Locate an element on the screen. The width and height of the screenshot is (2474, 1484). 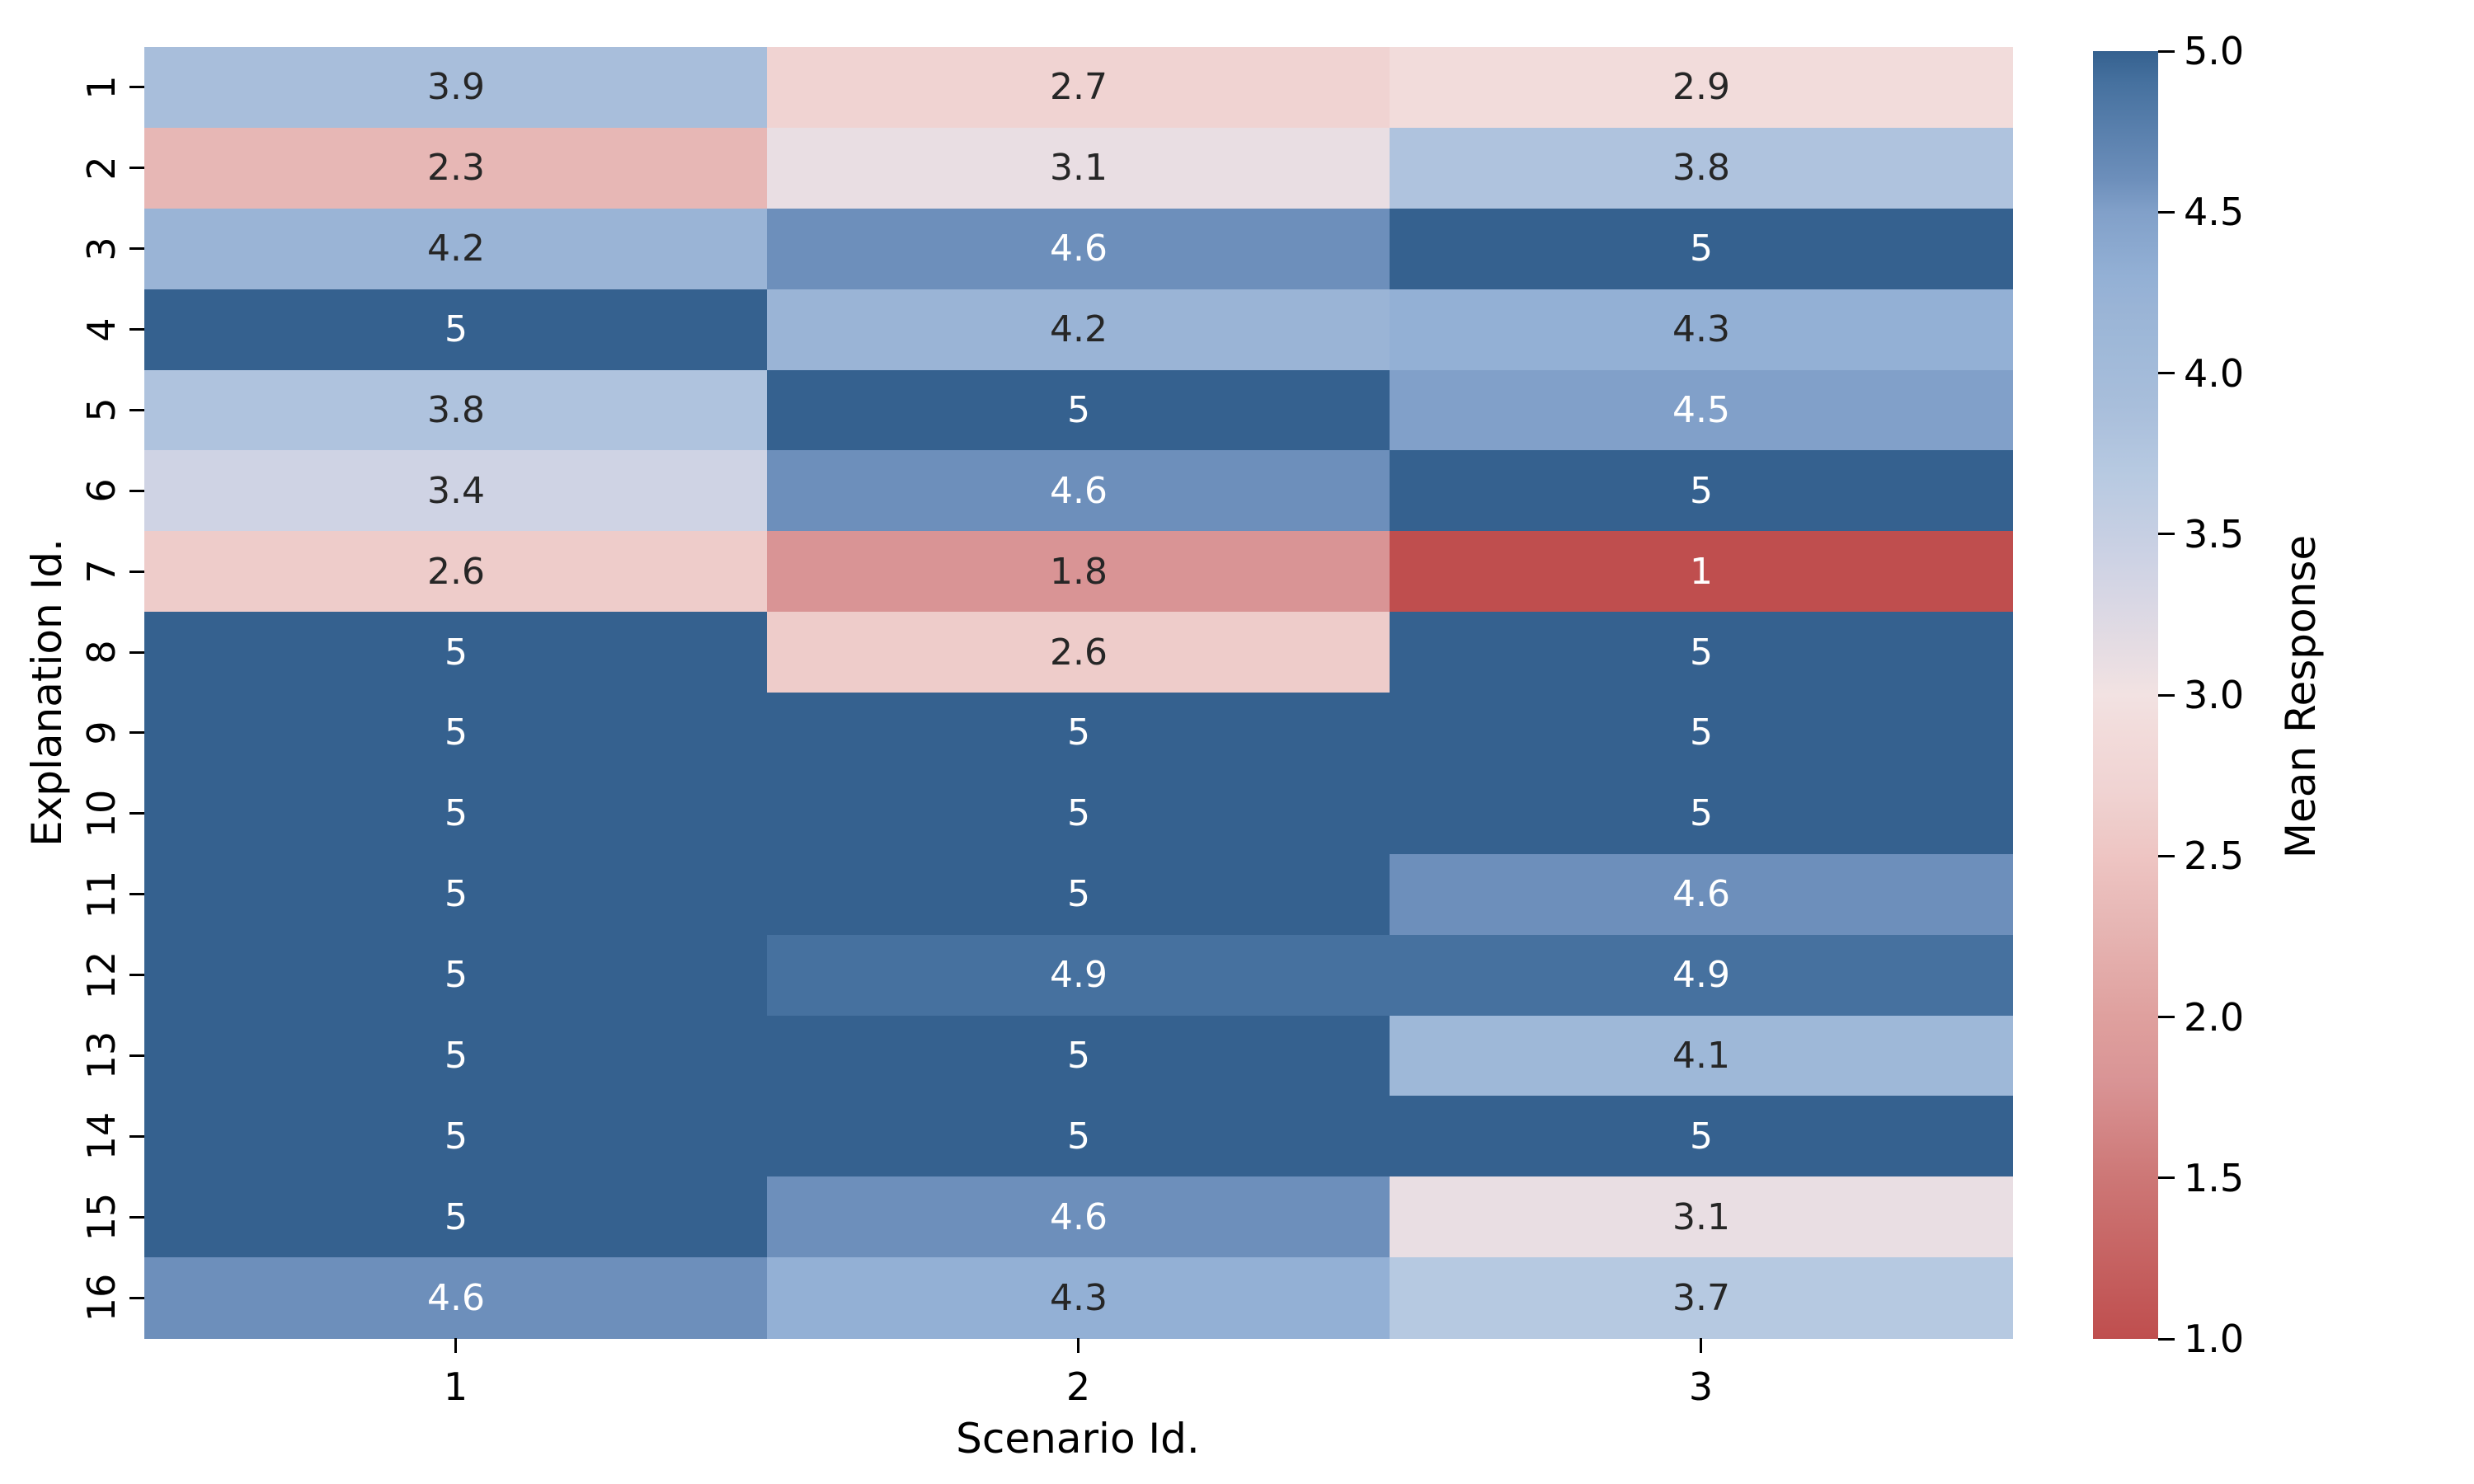
x-tick-mark is located at coordinates (455, 1345).